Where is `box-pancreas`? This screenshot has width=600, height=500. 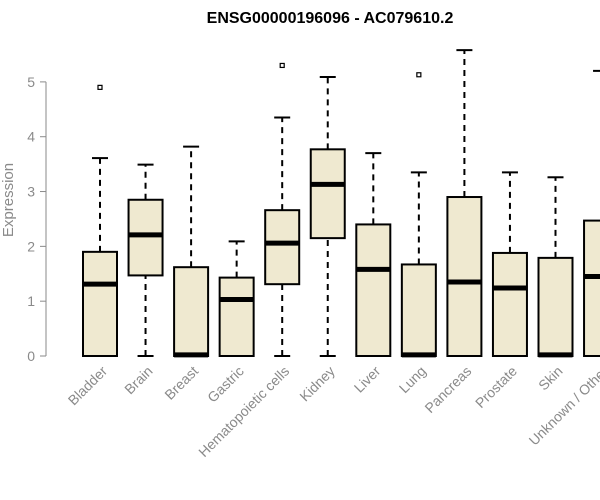 box-pancreas is located at coordinates (464, 203).